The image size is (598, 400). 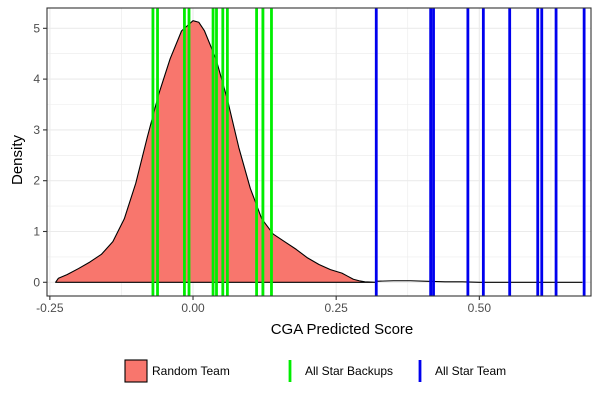 What do you see at coordinates (17, 159) in the screenshot?
I see `y-axis-title: Density` at bounding box center [17, 159].